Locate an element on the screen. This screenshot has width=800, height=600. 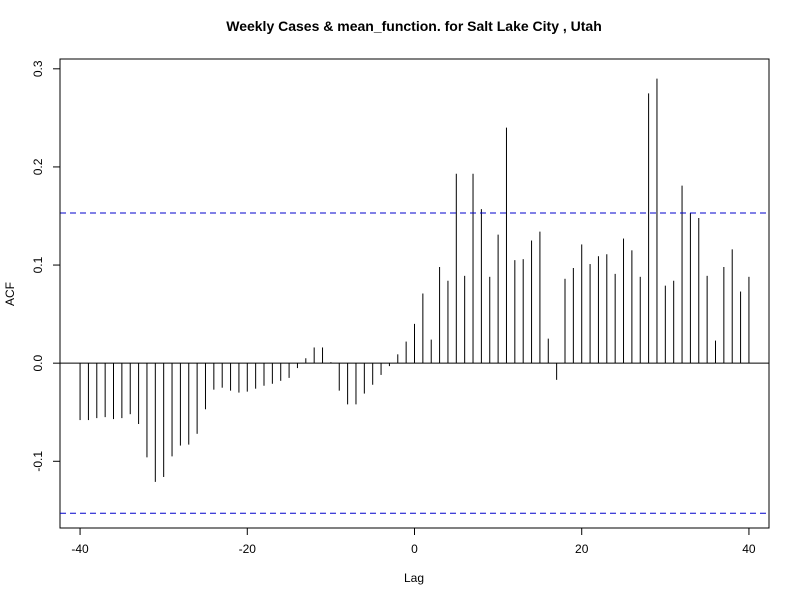
y-axis: -0.1 0.0 0.1 0.2 0.3 is located at coordinates (46, 266).